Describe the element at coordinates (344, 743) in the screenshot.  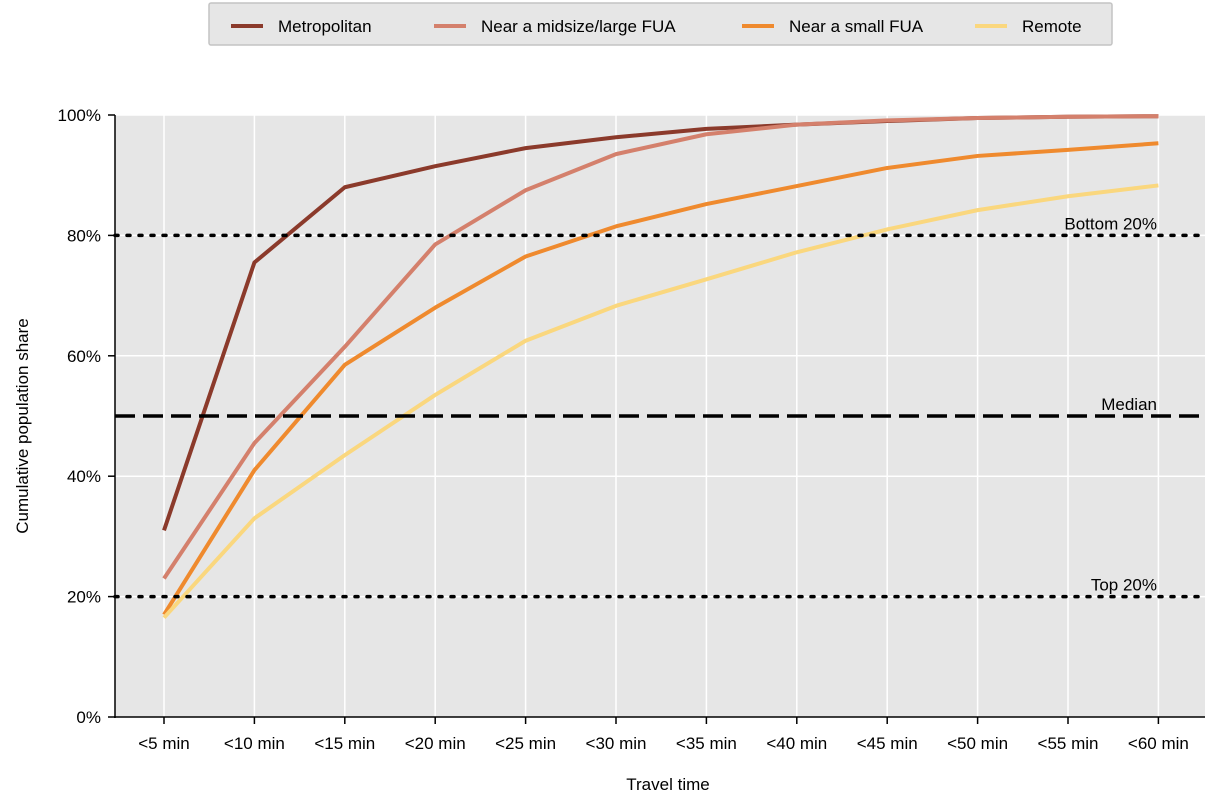
I see `x-tick-label: <15 min` at that location.